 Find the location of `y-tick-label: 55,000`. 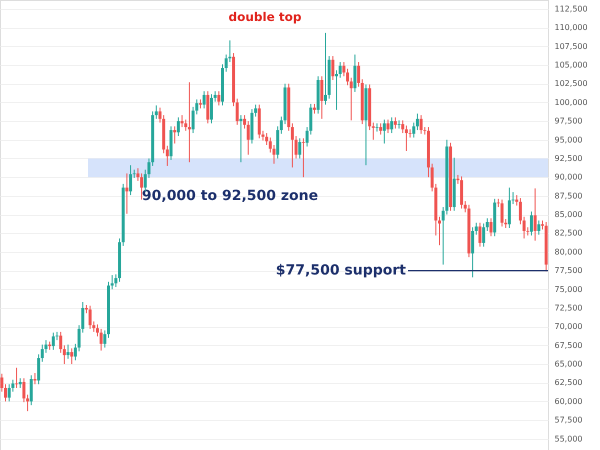

y-tick-label: 55,000 is located at coordinates (568, 439).